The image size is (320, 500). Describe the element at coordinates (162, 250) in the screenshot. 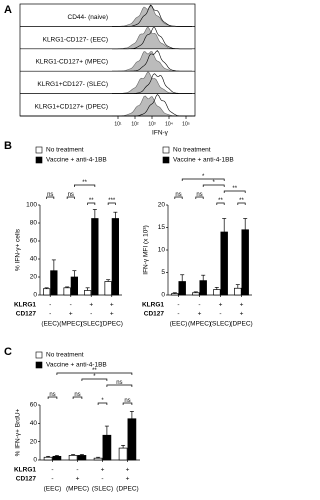

I see `y-tick-label: 10` at that location.